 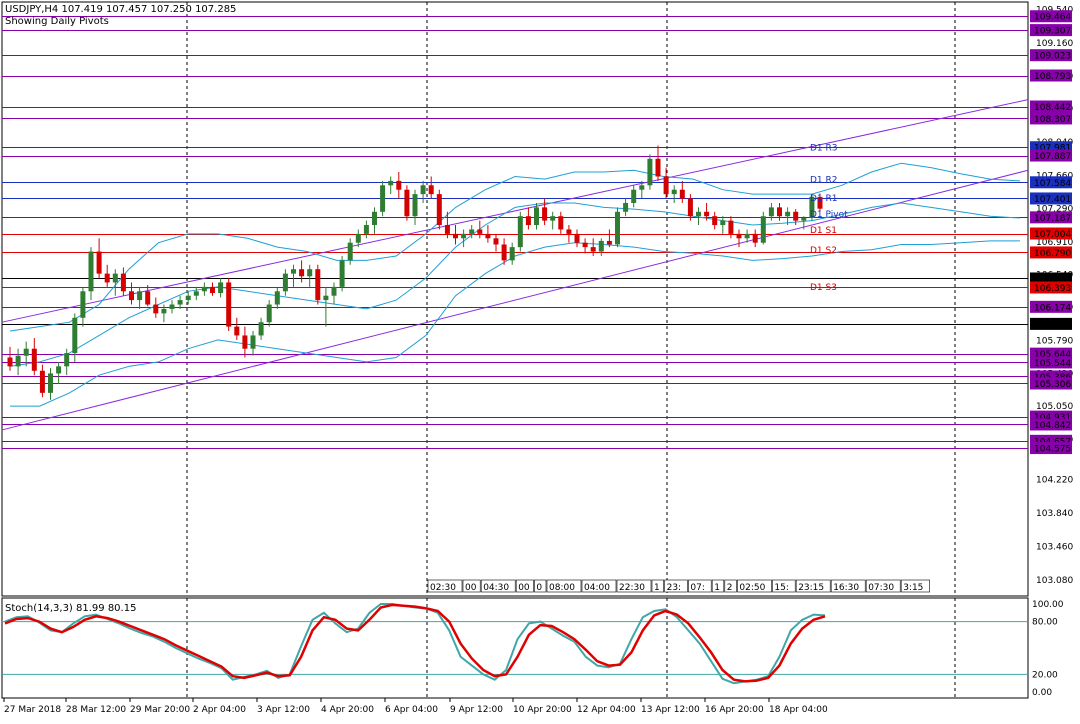 I want to click on stoch-tick-label: 0.00, so click(x=1042, y=693).